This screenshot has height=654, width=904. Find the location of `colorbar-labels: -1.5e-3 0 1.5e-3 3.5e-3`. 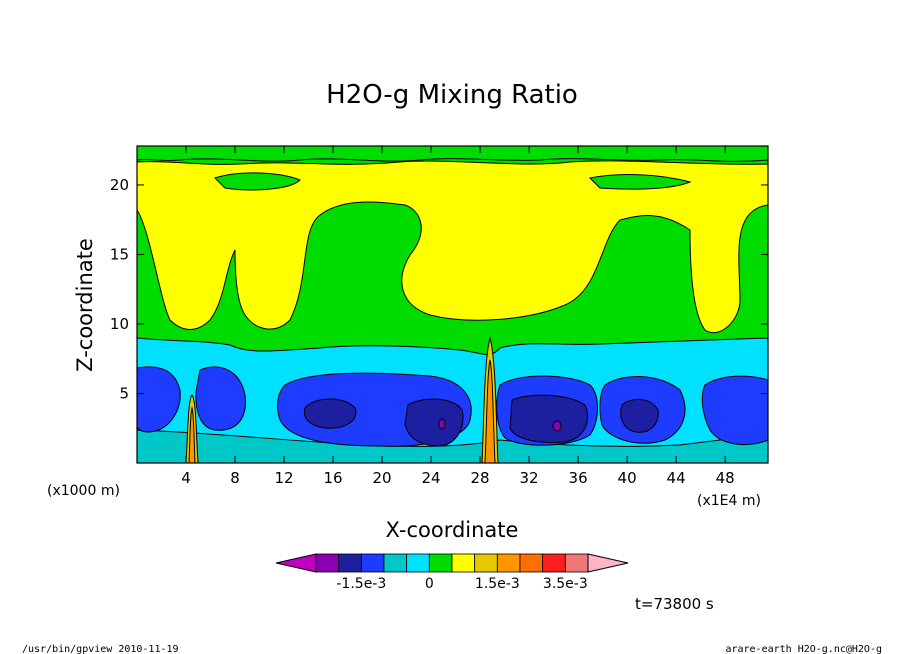

colorbar-labels: -1.5e-3 0 1.5e-3 3.5e-3 is located at coordinates (461, 584).